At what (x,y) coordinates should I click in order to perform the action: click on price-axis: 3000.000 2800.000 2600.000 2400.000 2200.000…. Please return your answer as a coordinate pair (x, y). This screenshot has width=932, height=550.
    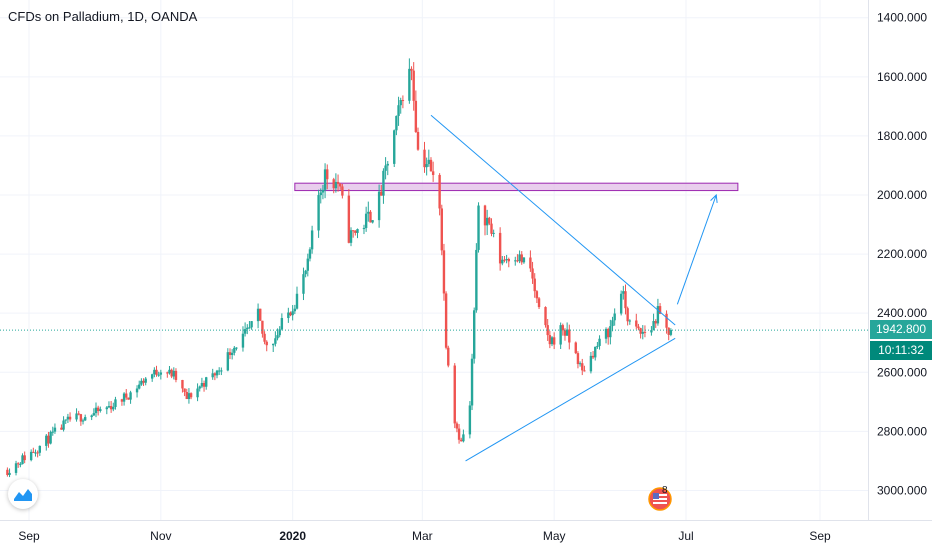
    Looking at the image, I should click on (902, 254).